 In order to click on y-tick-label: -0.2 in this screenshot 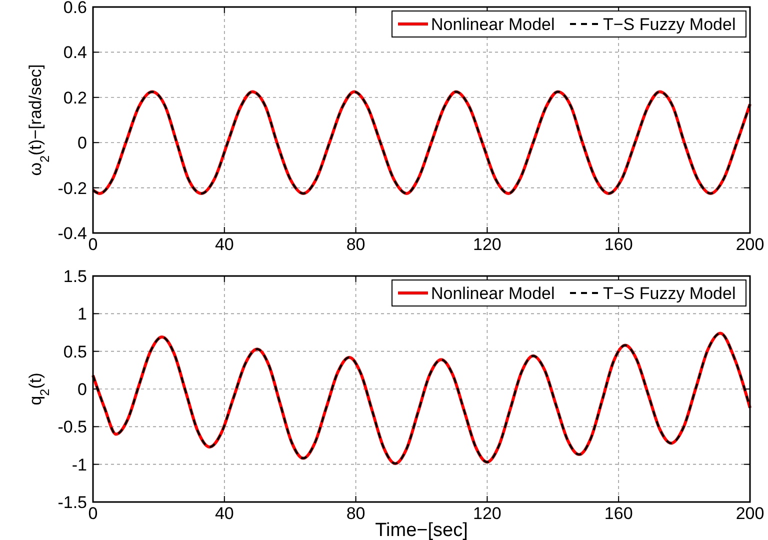, I will do `click(72, 188)`.